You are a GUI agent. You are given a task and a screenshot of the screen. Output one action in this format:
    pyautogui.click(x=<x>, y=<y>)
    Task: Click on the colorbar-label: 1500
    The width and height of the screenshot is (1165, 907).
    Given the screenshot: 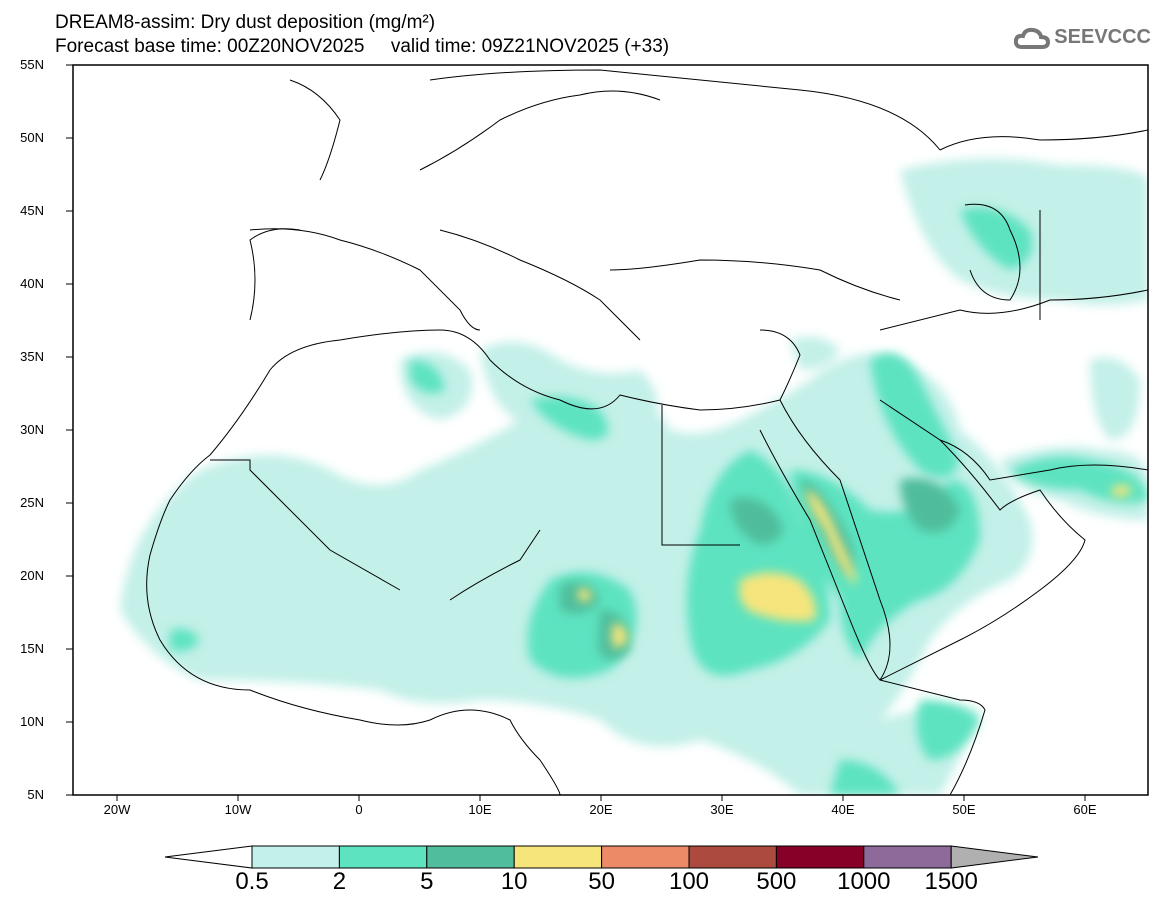 What is the action you would take?
    pyautogui.click(x=951, y=881)
    